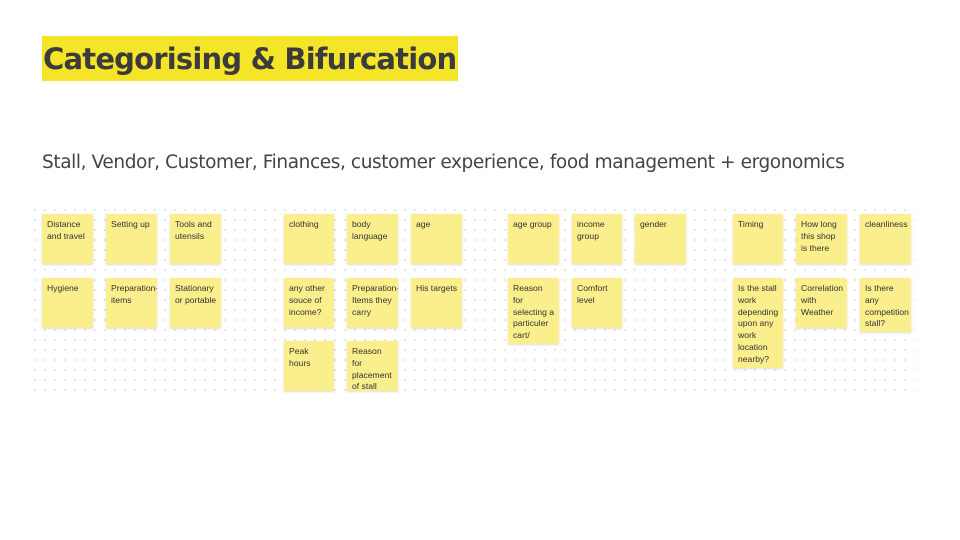 This screenshot has width=960, height=540. What do you see at coordinates (67, 303) in the screenshot?
I see `sticky-note: Hygiene` at bounding box center [67, 303].